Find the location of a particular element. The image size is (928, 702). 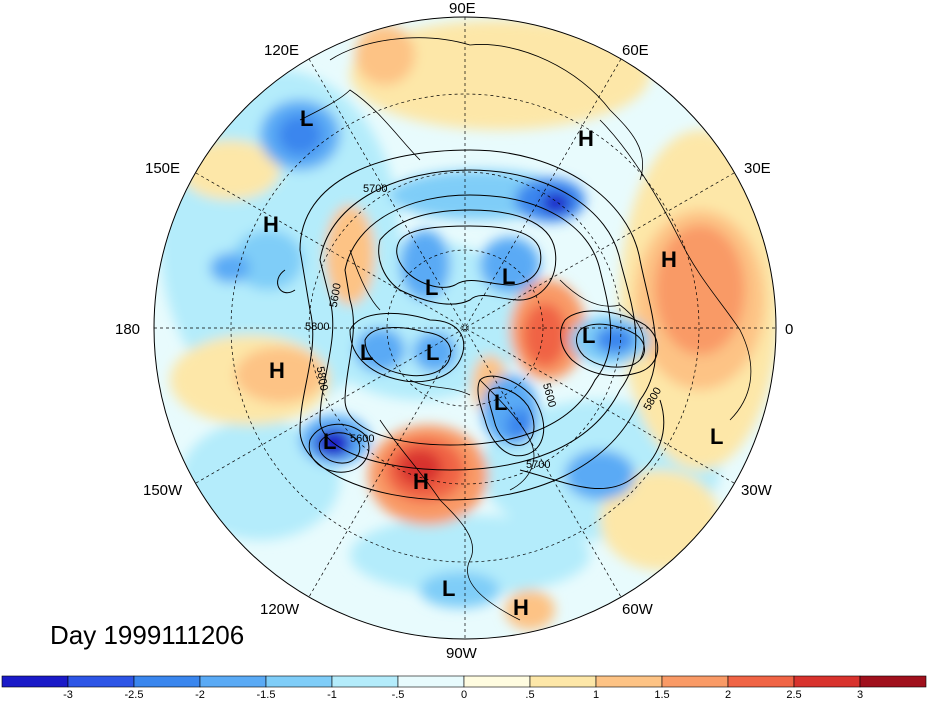

colorbar-tick-label: 1 is located at coordinates (596, 695).